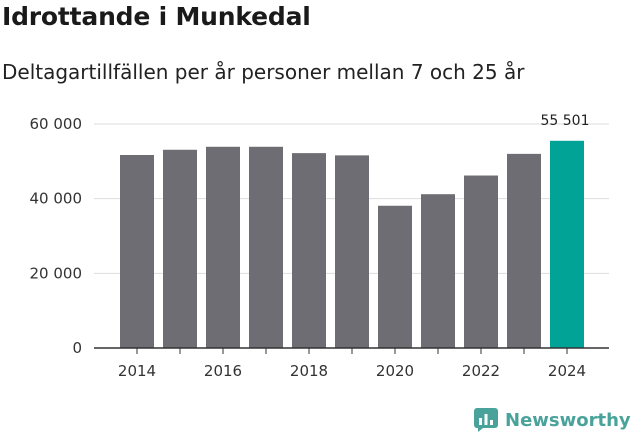 Image resolution: width=631 pixels, height=439 pixels. What do you see at coordinates (524, 250) in the screenshot?
I see `bar-2023` at bounding box center [524, 250].